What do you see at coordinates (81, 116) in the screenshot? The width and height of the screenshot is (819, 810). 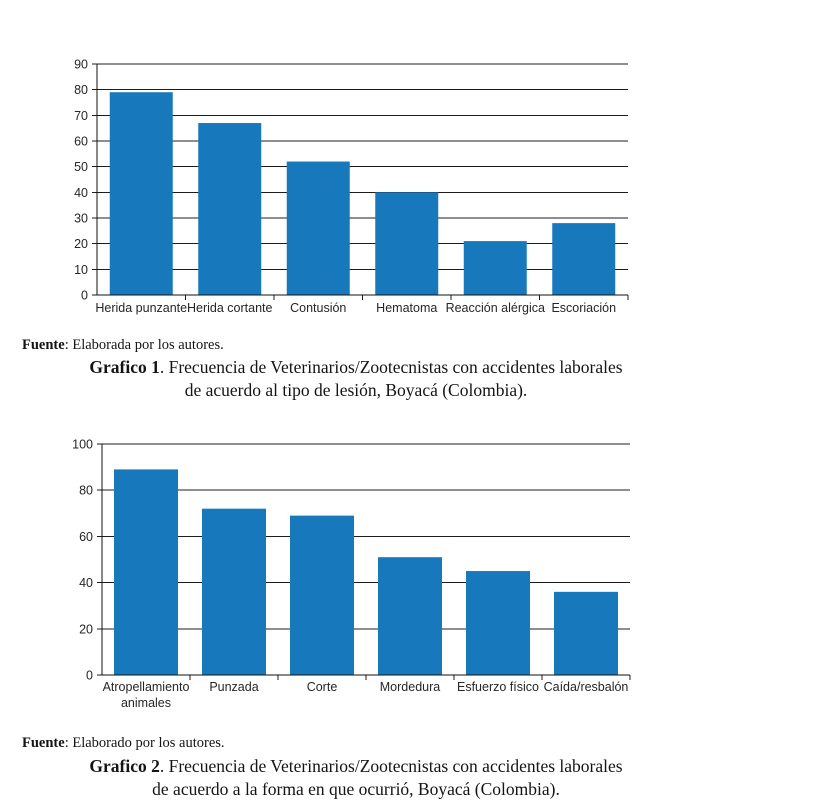 I see `y-axis-tick-label: 70` at bounding box center [81, 116].